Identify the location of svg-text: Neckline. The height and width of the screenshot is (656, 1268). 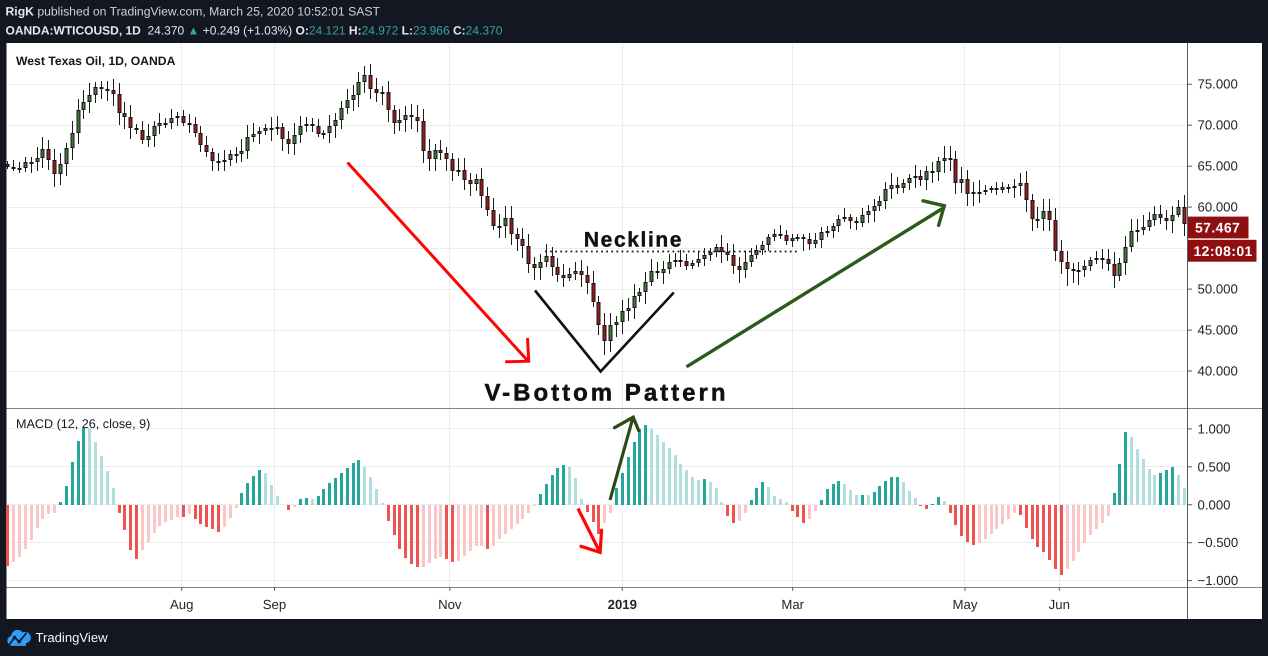
(633, 240).